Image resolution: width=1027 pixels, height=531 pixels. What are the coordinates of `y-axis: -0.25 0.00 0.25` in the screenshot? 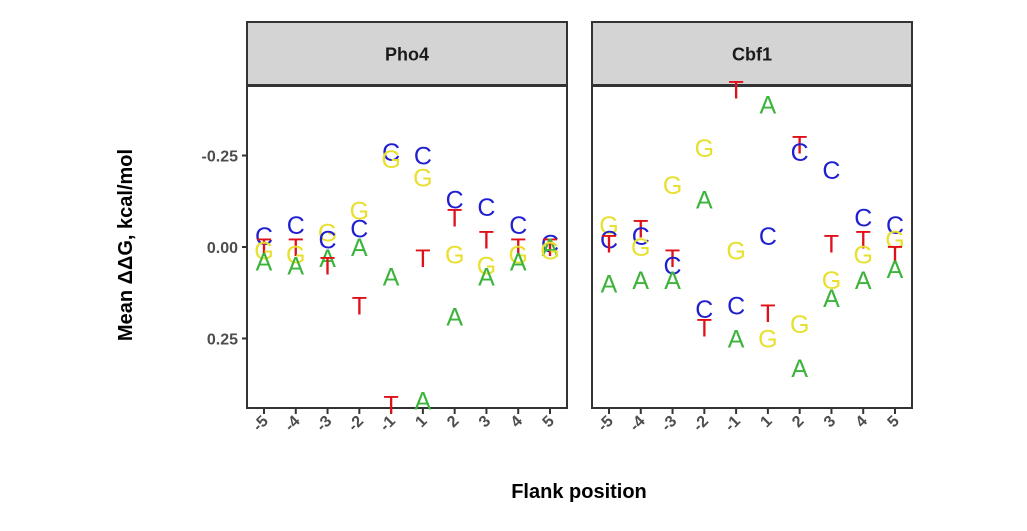 It's located at (224, 248).